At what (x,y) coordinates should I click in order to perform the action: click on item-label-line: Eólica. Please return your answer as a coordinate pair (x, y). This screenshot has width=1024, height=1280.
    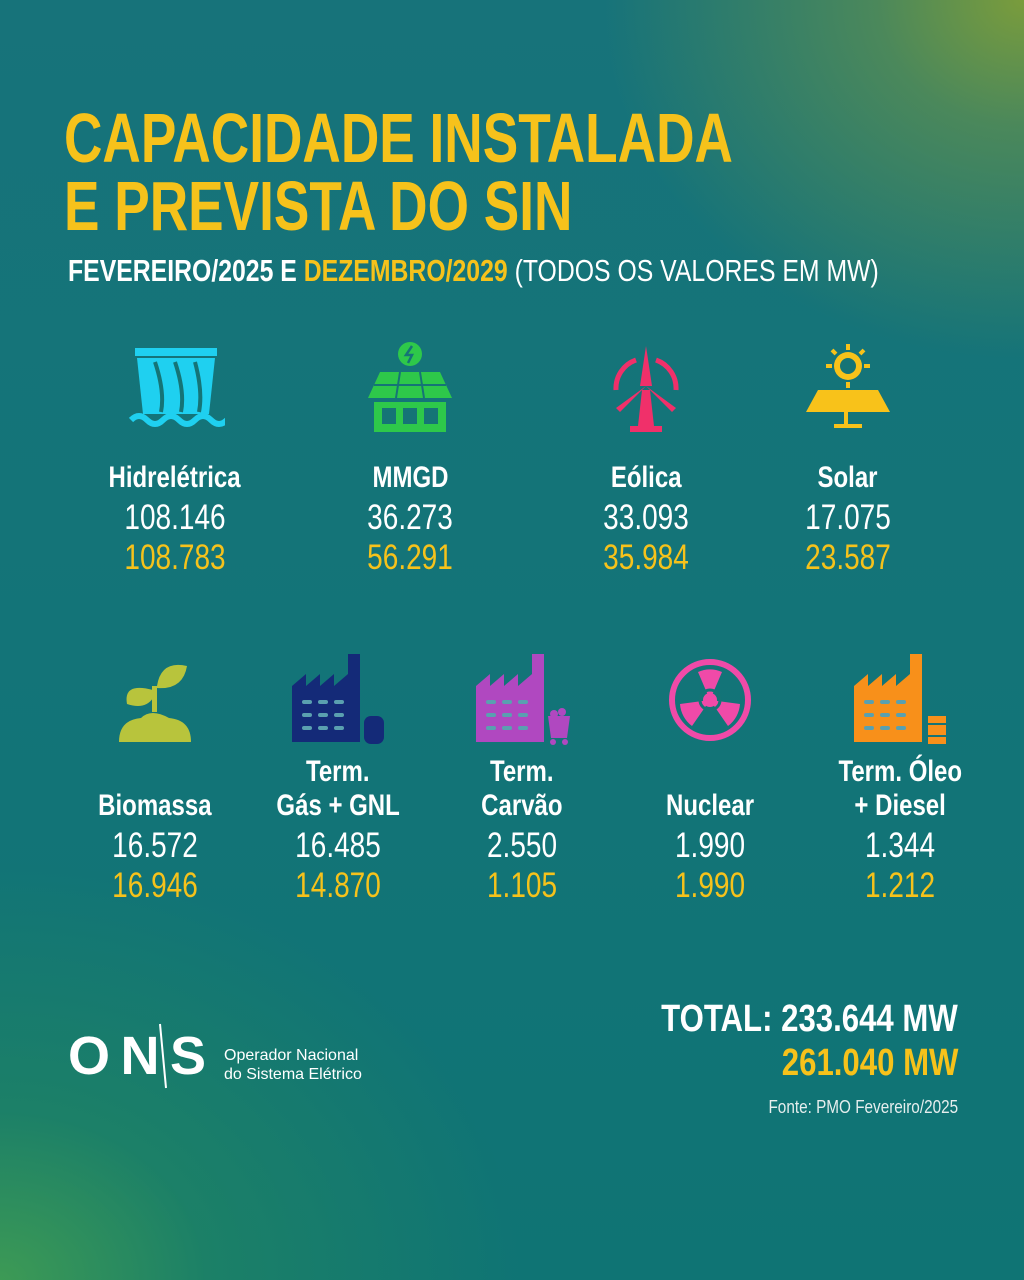
    Looking at the image, I should click on (646, 477).